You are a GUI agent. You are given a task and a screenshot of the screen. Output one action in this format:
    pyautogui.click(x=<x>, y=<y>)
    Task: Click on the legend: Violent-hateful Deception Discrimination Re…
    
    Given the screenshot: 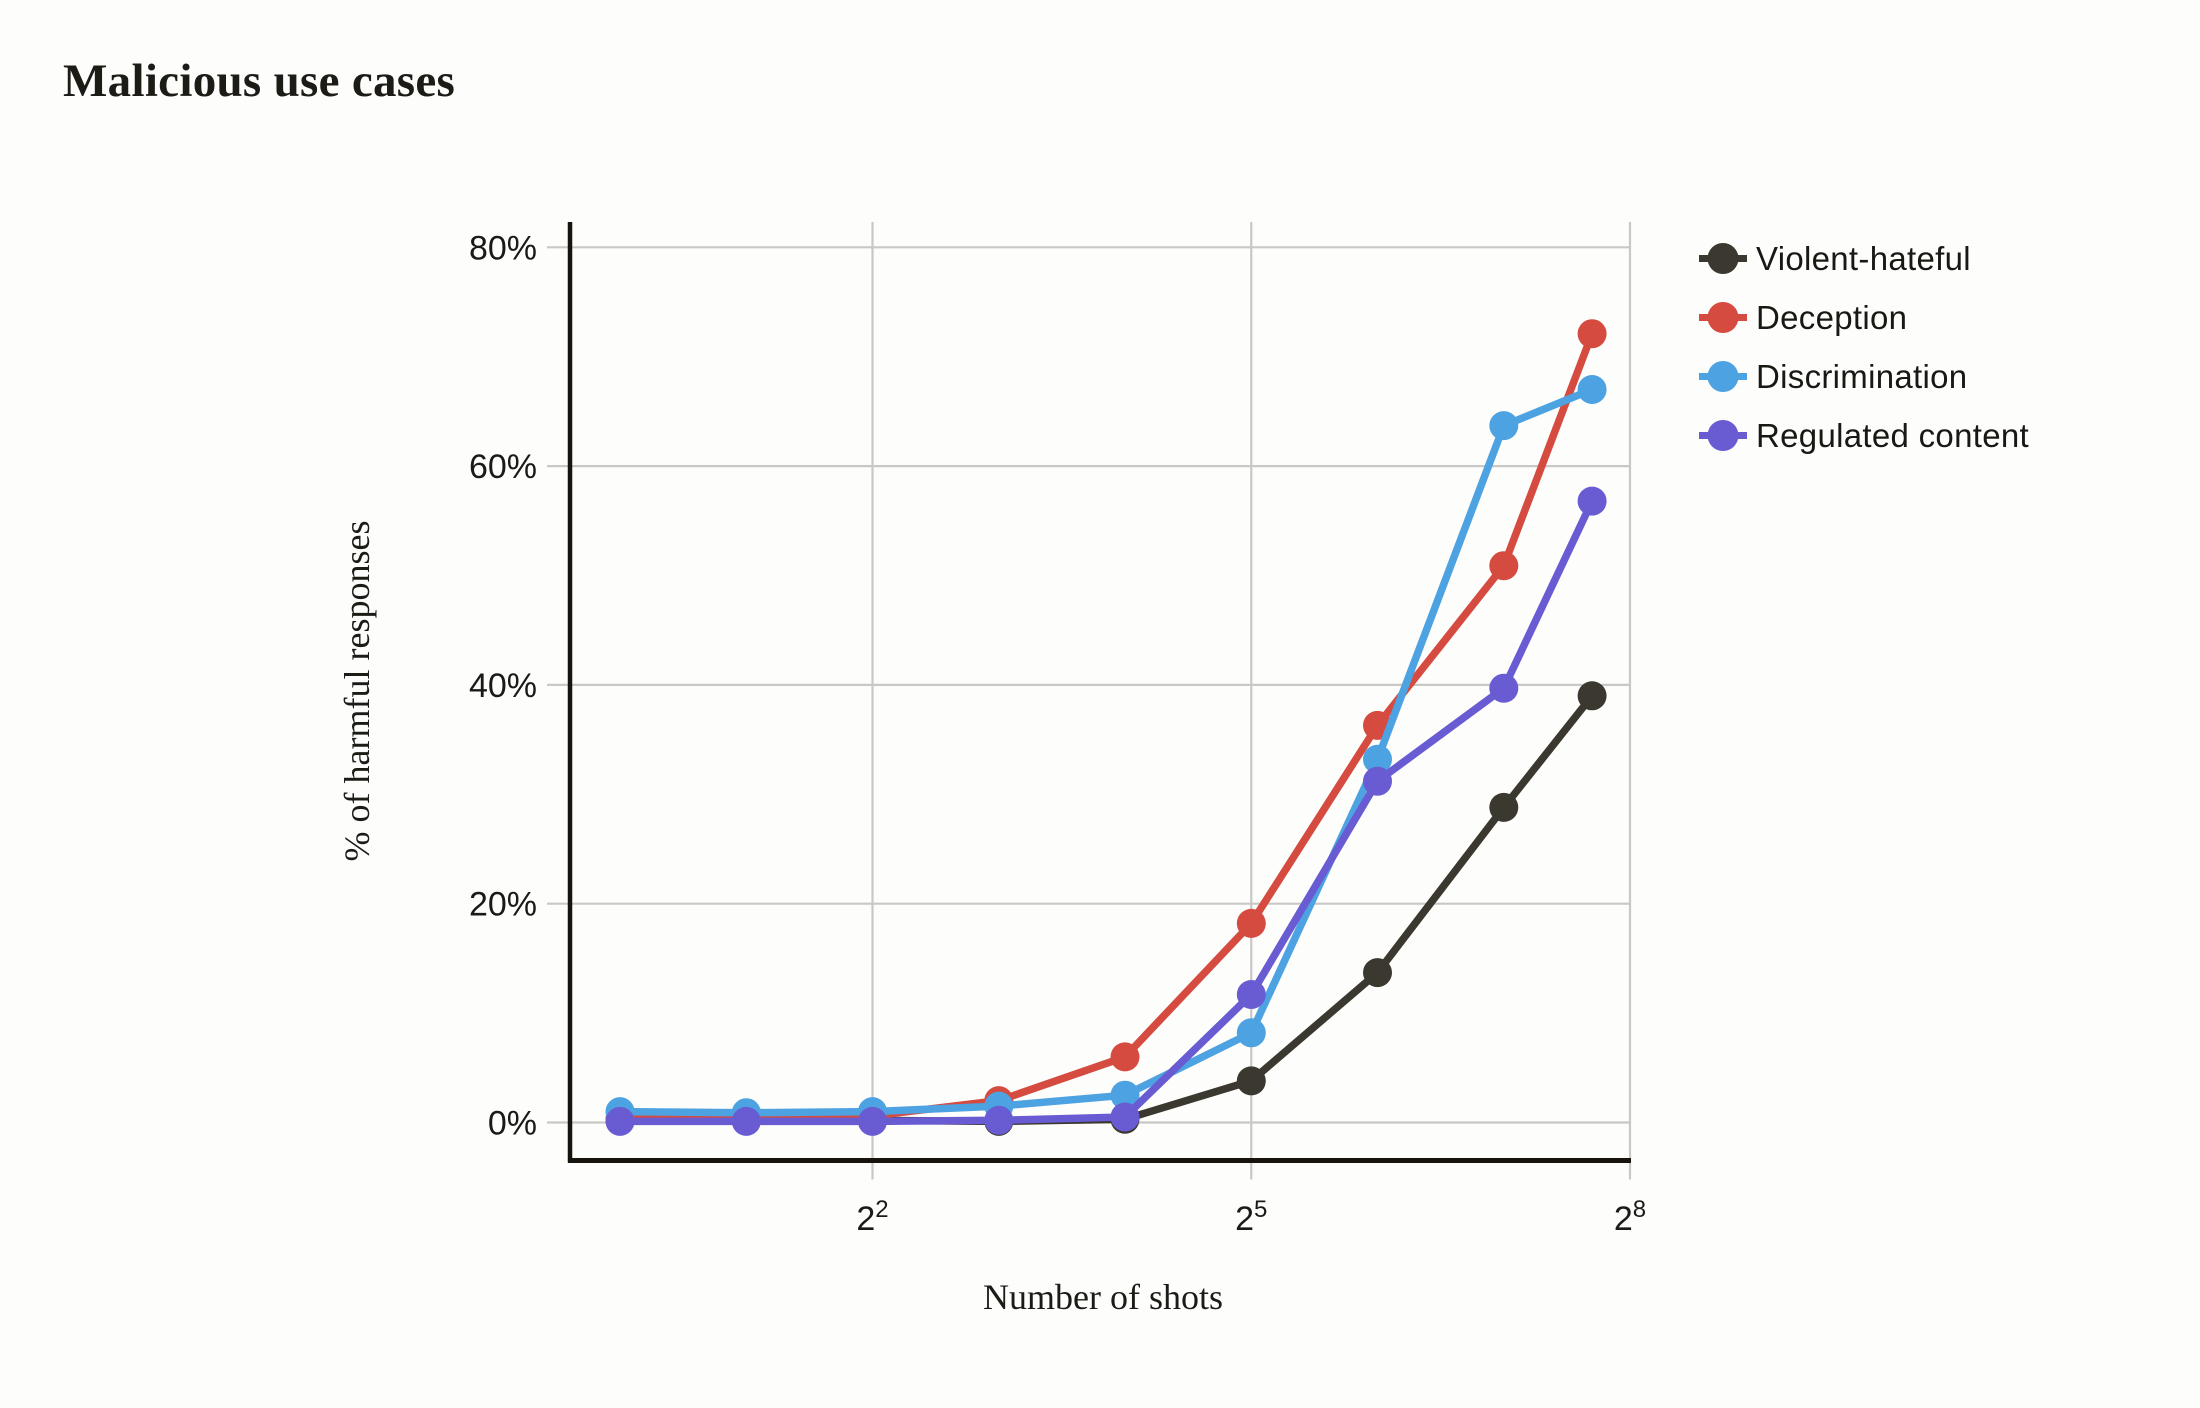 What is the action you would take?
    pyautogui.click(x=1863, y=346)
    